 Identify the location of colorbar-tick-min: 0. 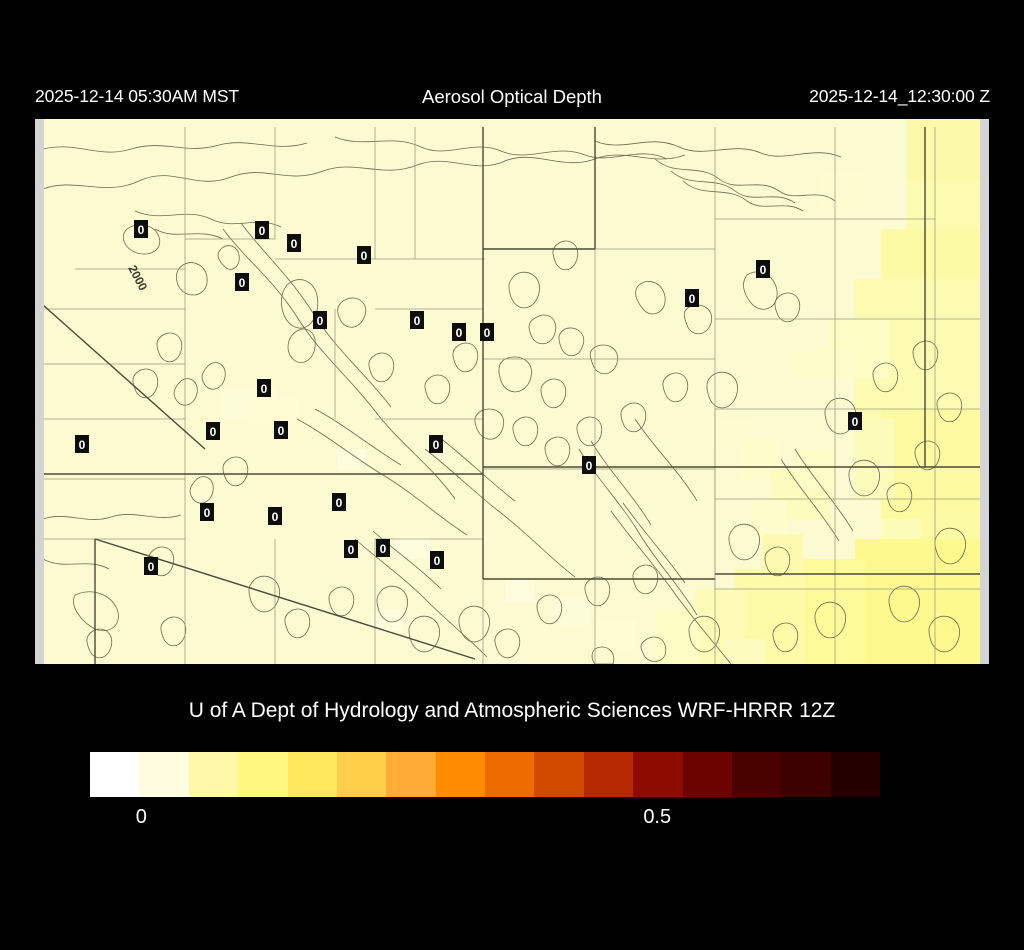
(141, 817).